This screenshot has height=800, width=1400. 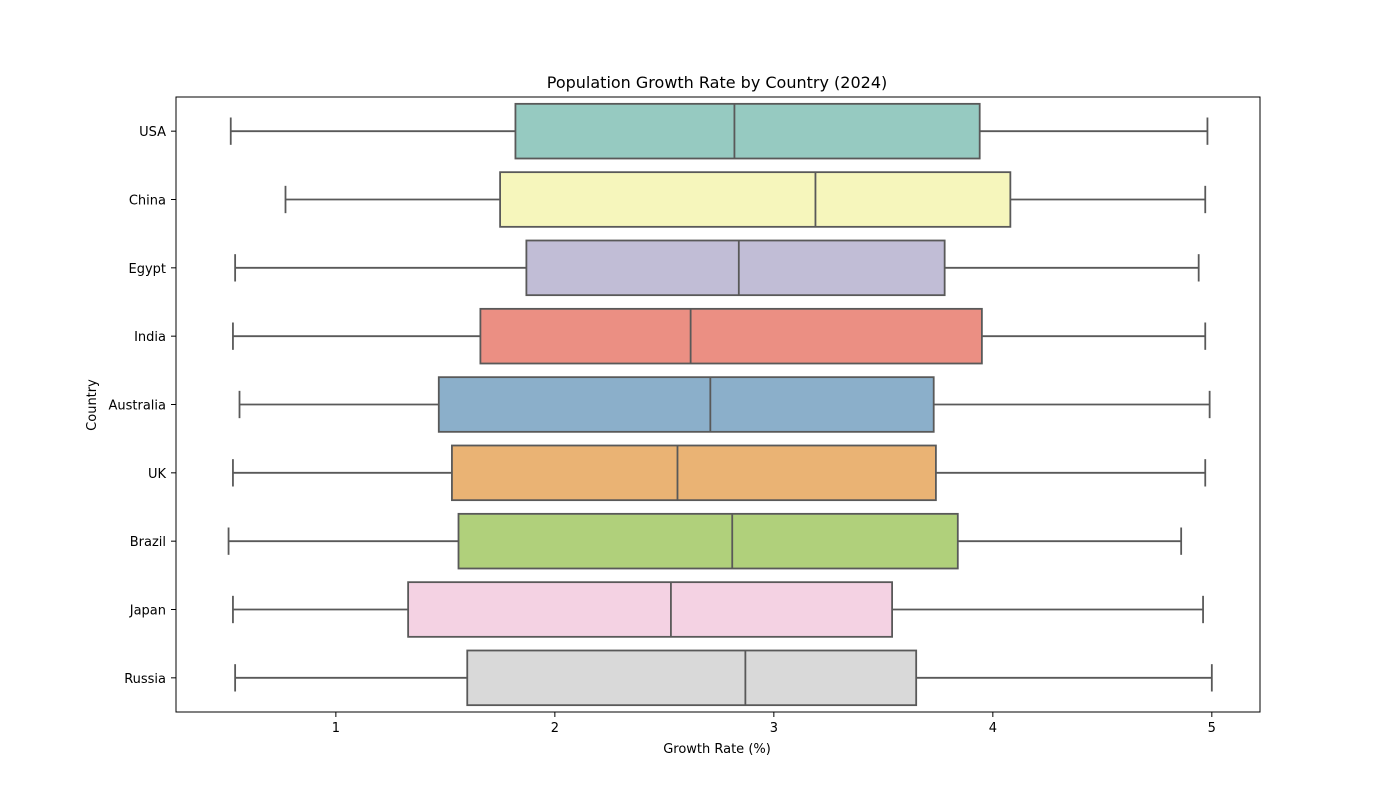 I want to click on y-axis-title: Country, so click(x=92, y=405).